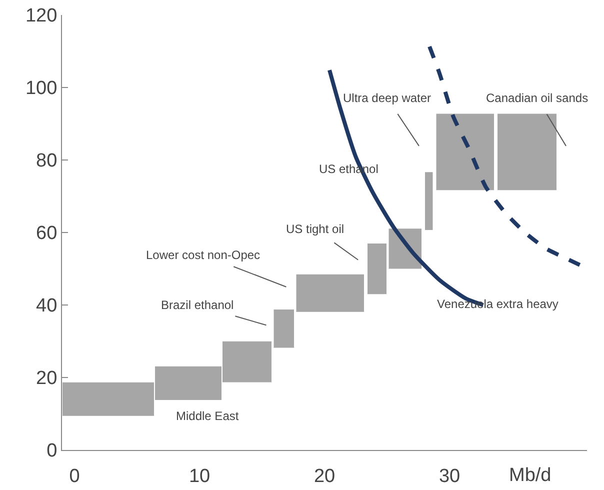  Describe the element at coordinates (47, 379) in the screenshot. I see `y-tick-label: 20` at that location.